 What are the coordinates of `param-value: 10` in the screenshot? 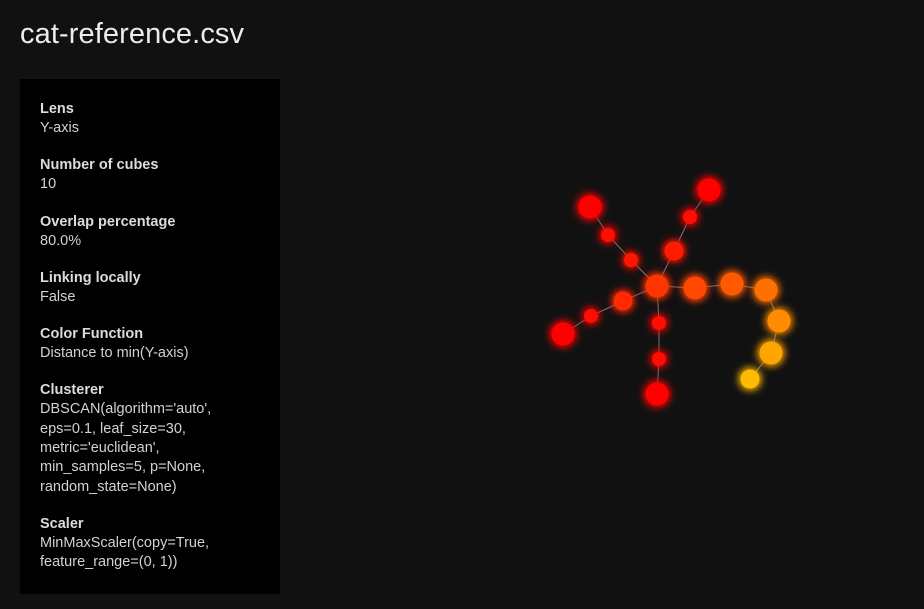 It's located at (48, 184).